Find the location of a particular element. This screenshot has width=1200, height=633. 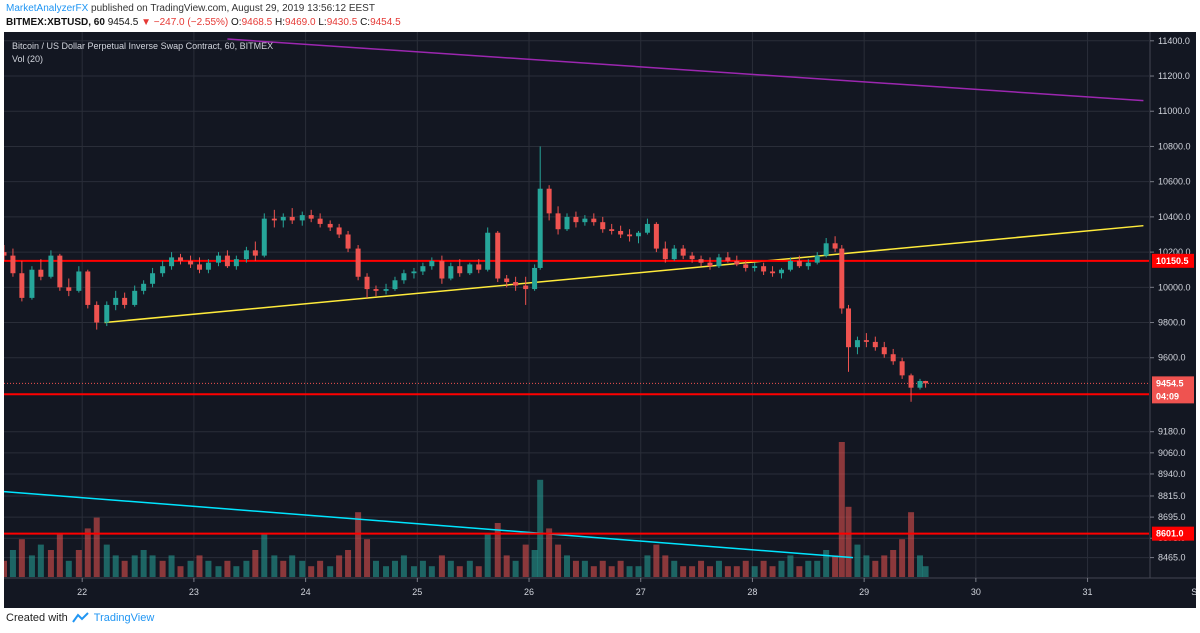

price-tick-label: 11000.0 is located at coordinates (1174, 111).